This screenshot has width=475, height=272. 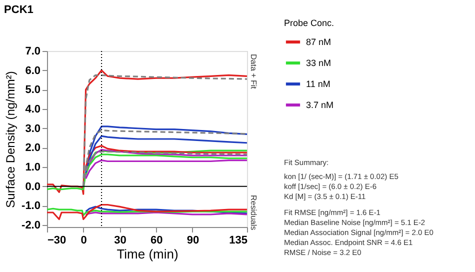 What do you see at coordinates (238, 240) in the screenshot?
I see `x-tick-label: 135` at bounding box center [238, 240].